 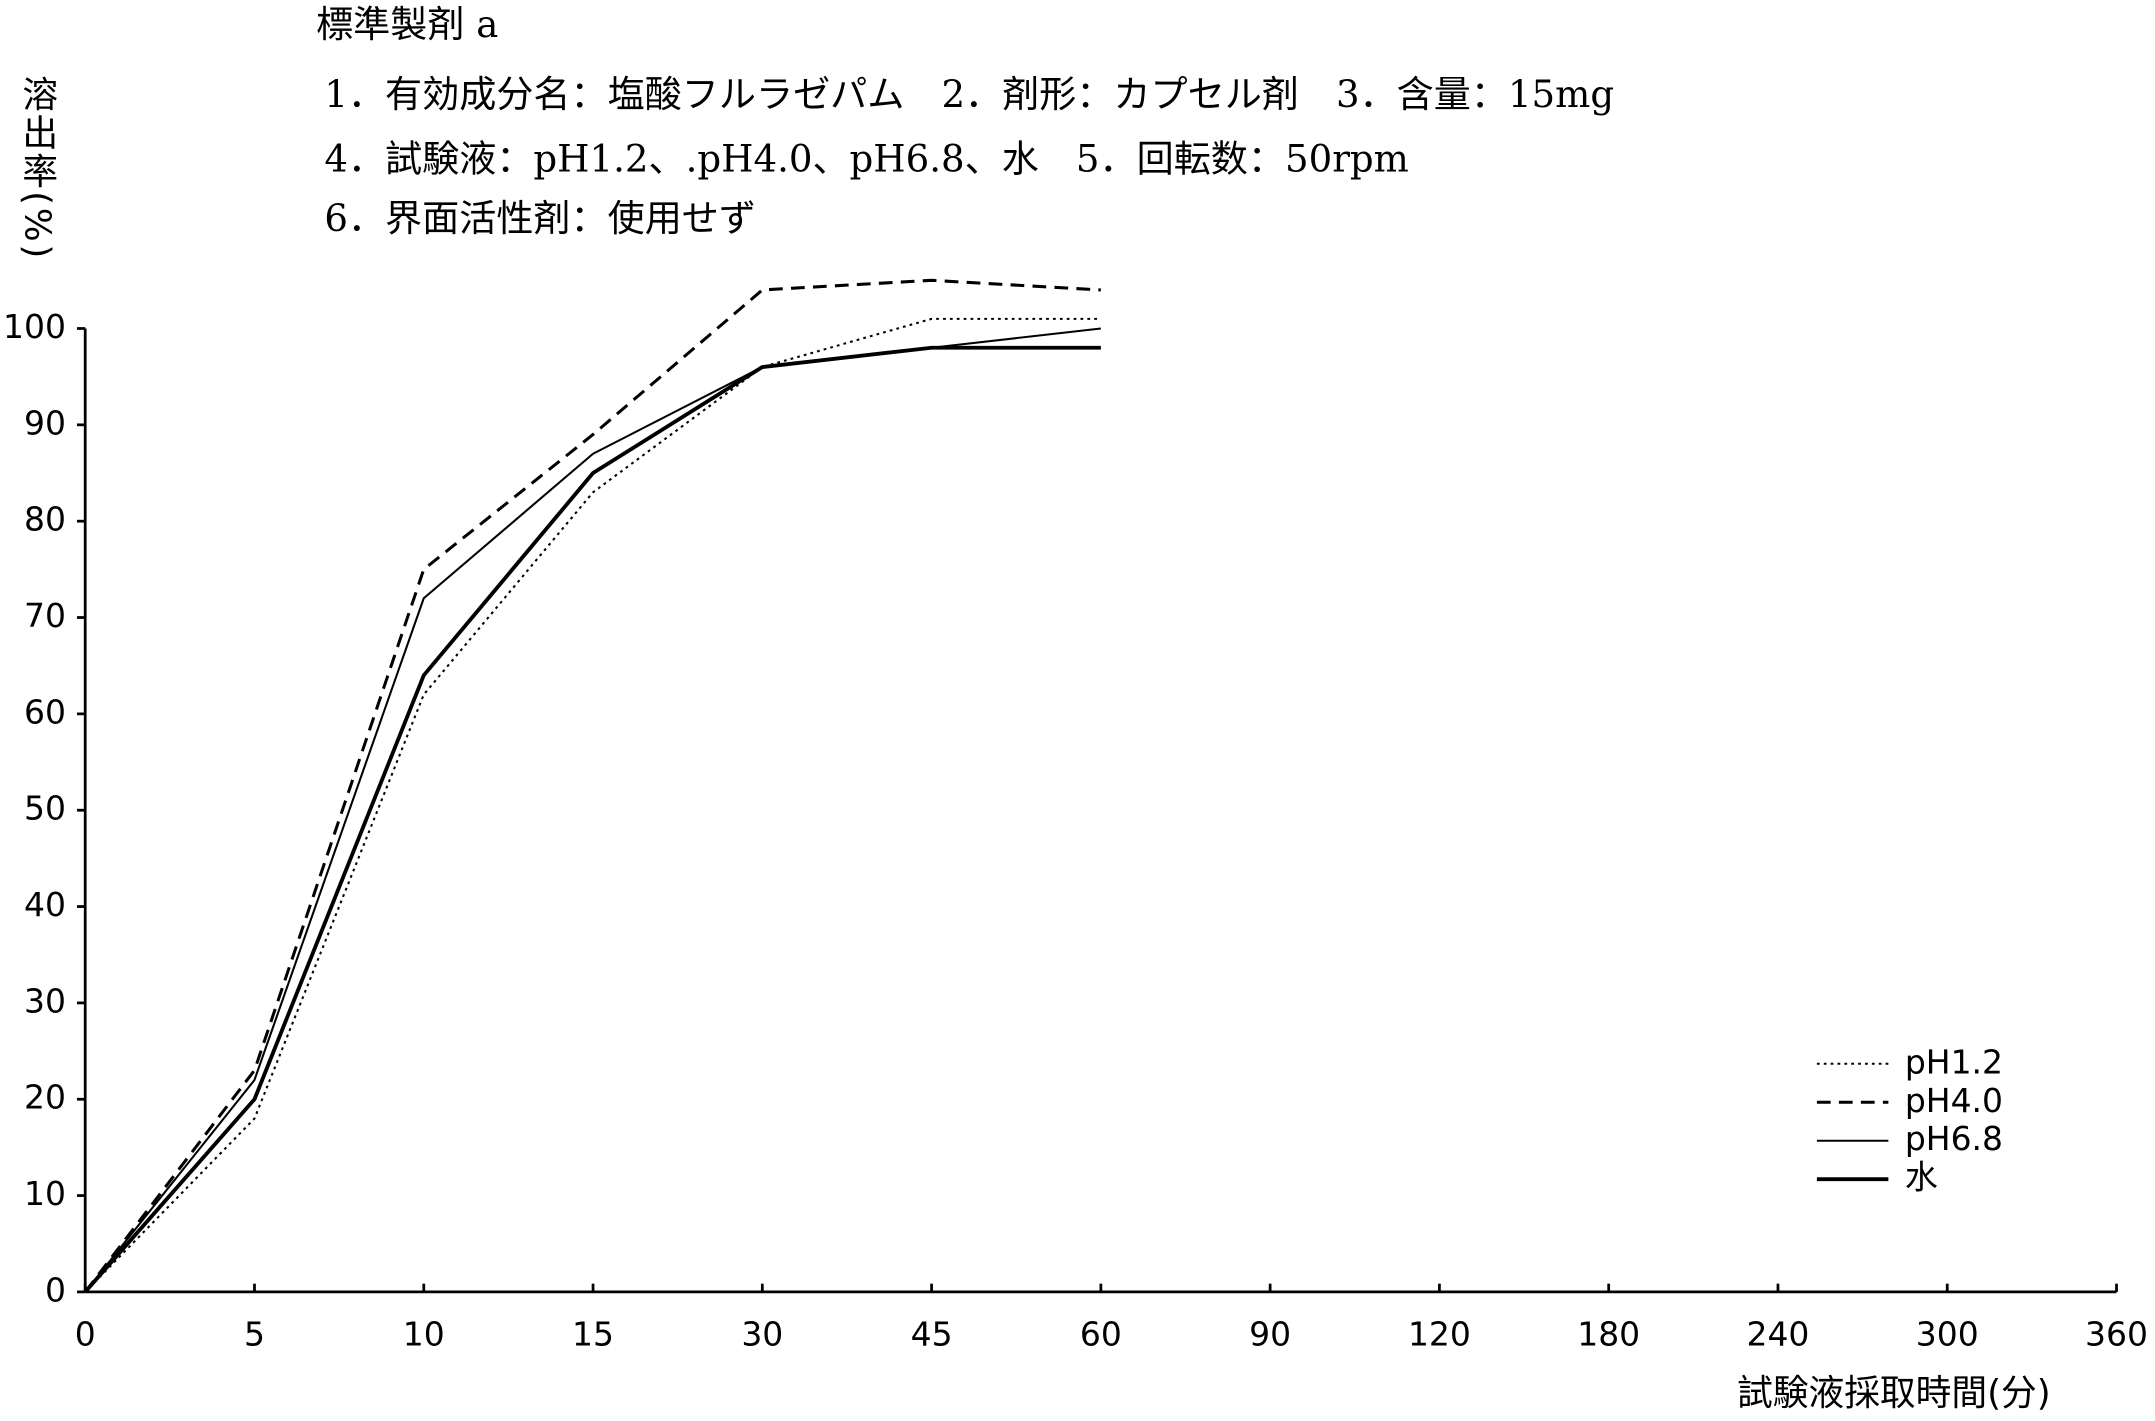 I want to click on y-tick-label: 60, so click(x=45, y=711).